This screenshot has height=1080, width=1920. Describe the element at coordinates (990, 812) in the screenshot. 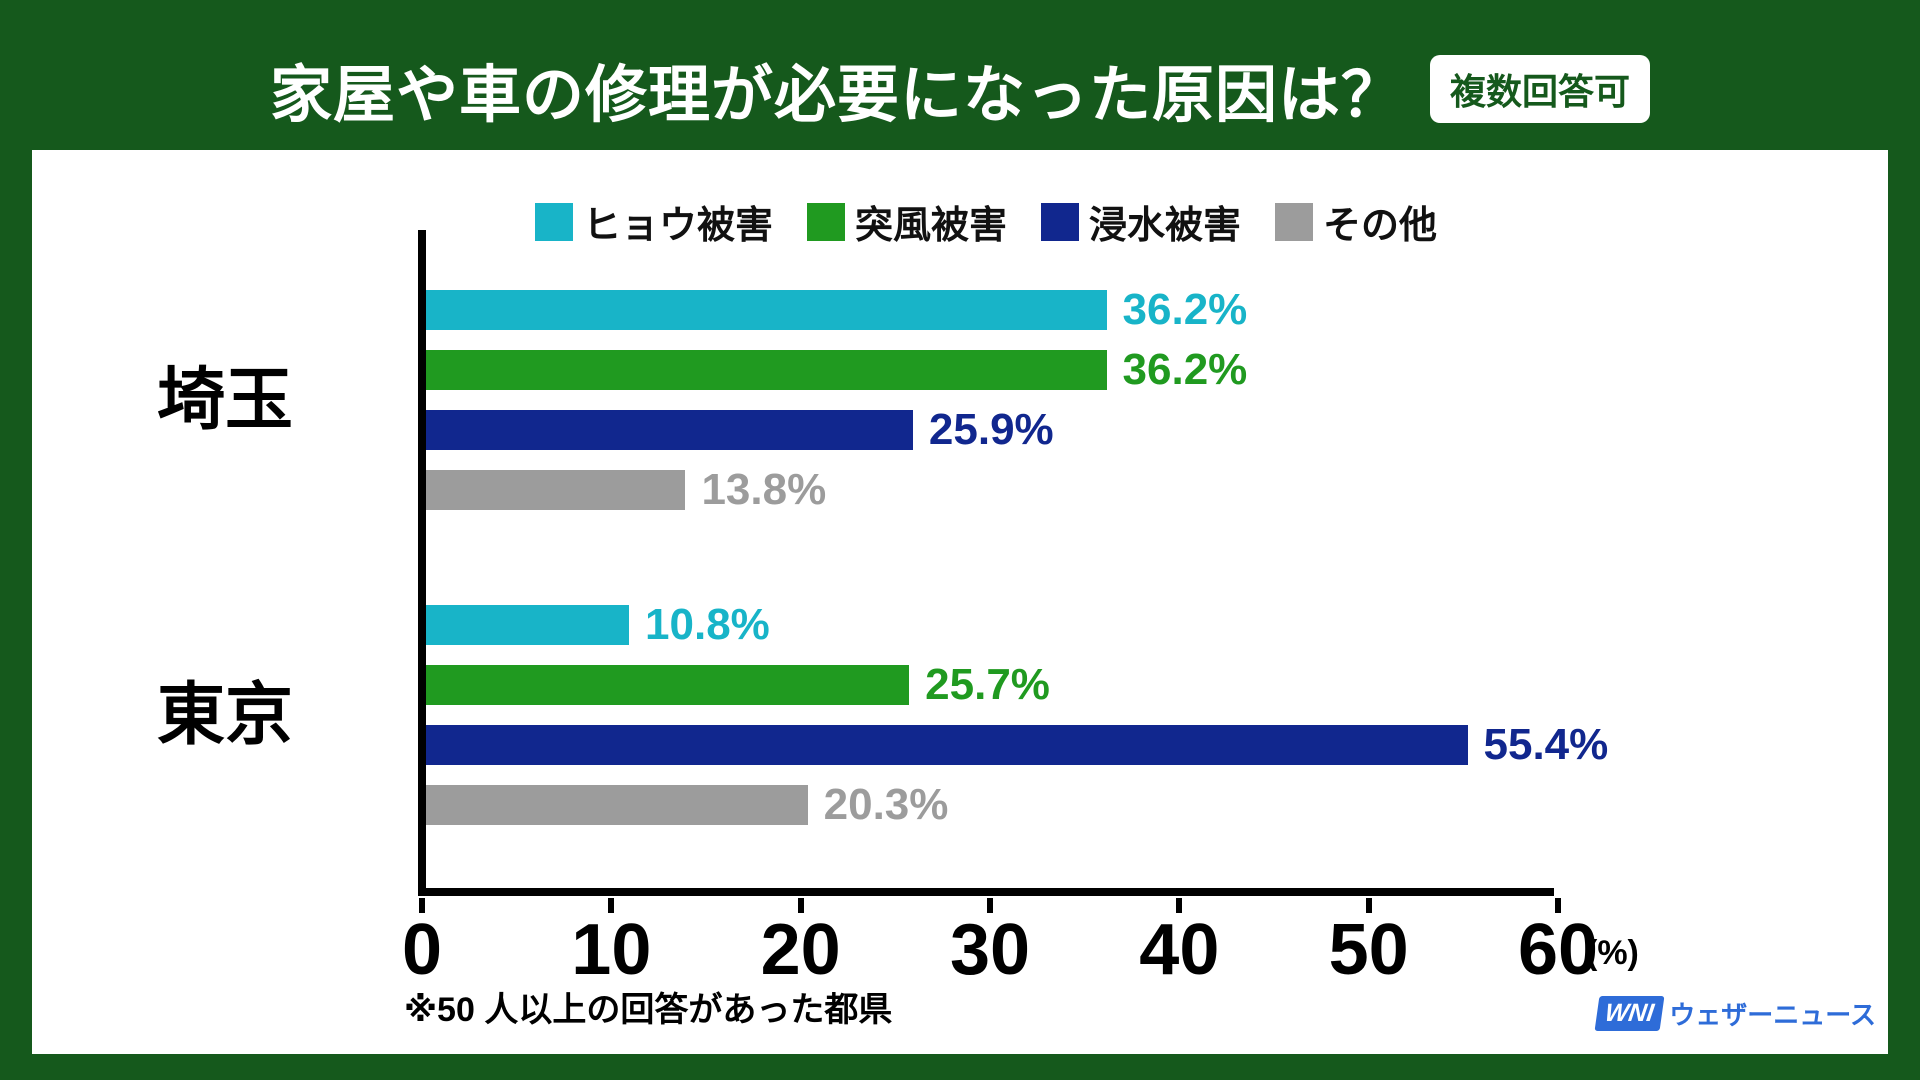

I see `bar-row: 20.3%` at that location.